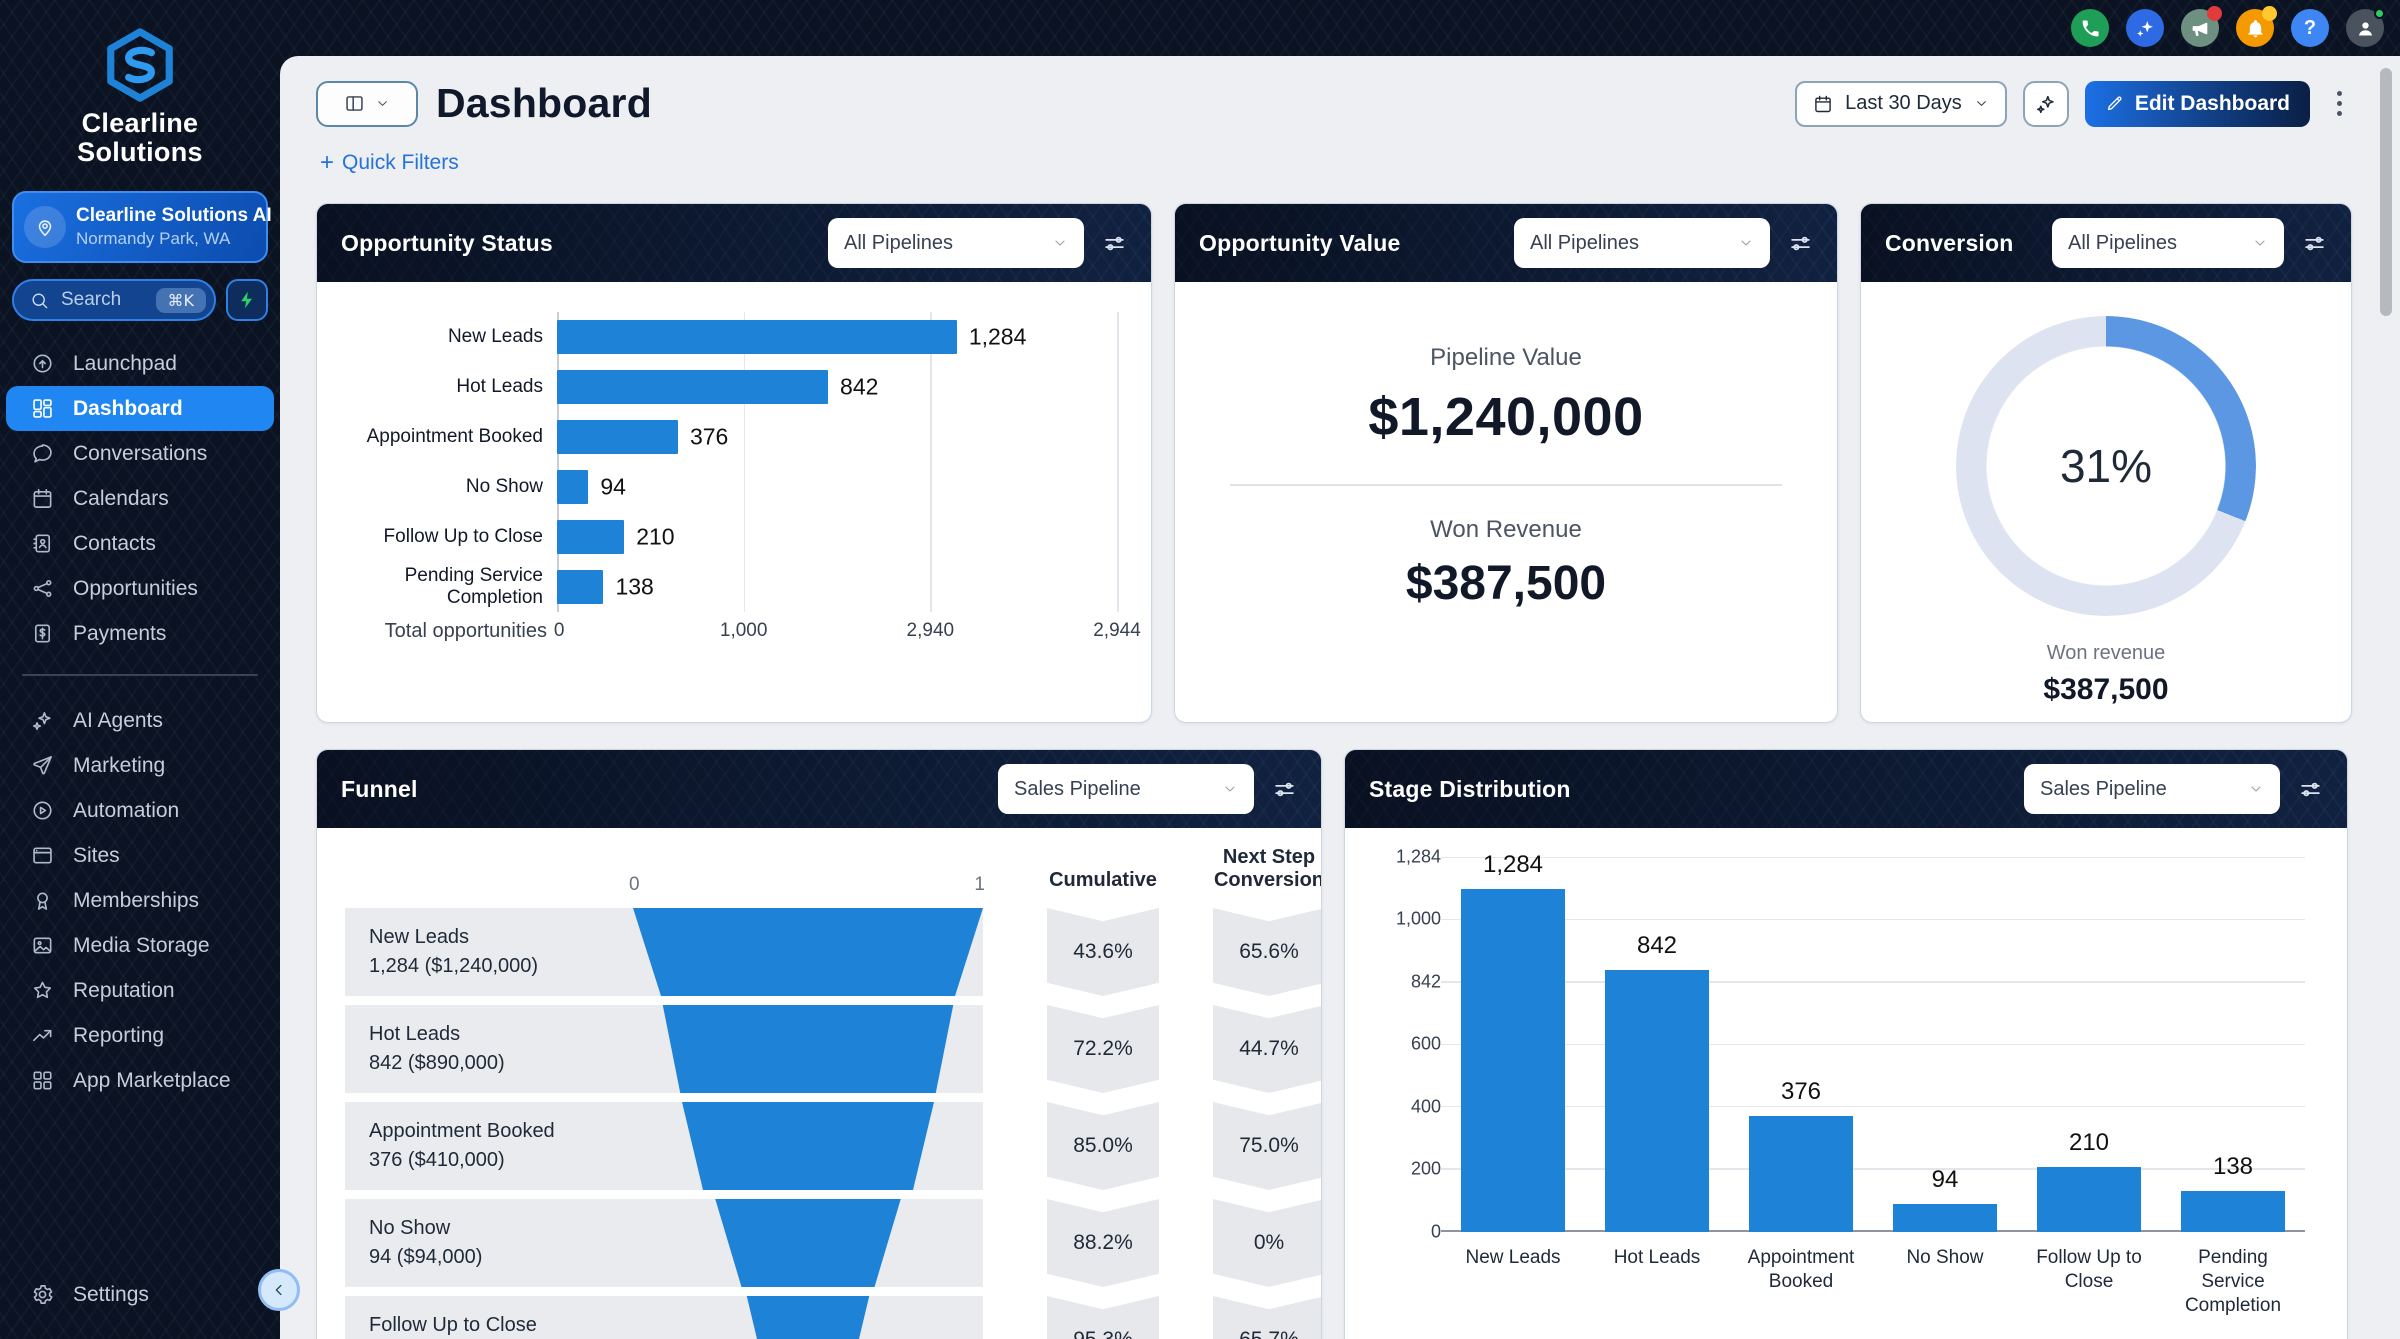 The height and width of the screenshot is (1339, 2400). What do you see at coordinates (140, 1035) in the screenshot?
I see `sidebar-item-reporting: Reporting` at bounding box center [140, 1035].